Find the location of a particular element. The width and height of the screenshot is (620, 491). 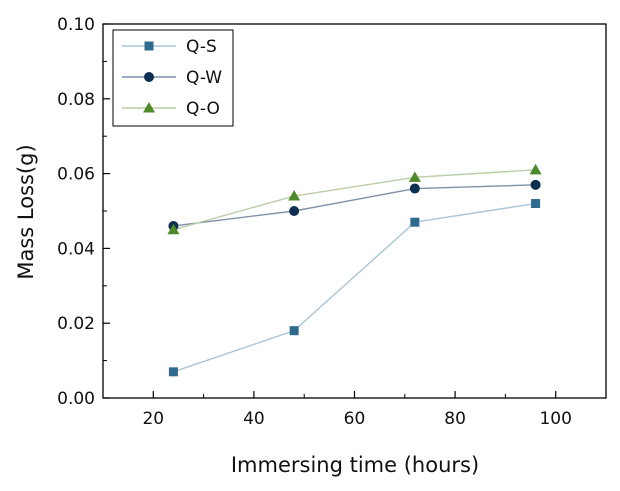

legend-label-q-w: Q-W is located at coordinates (204, 78).